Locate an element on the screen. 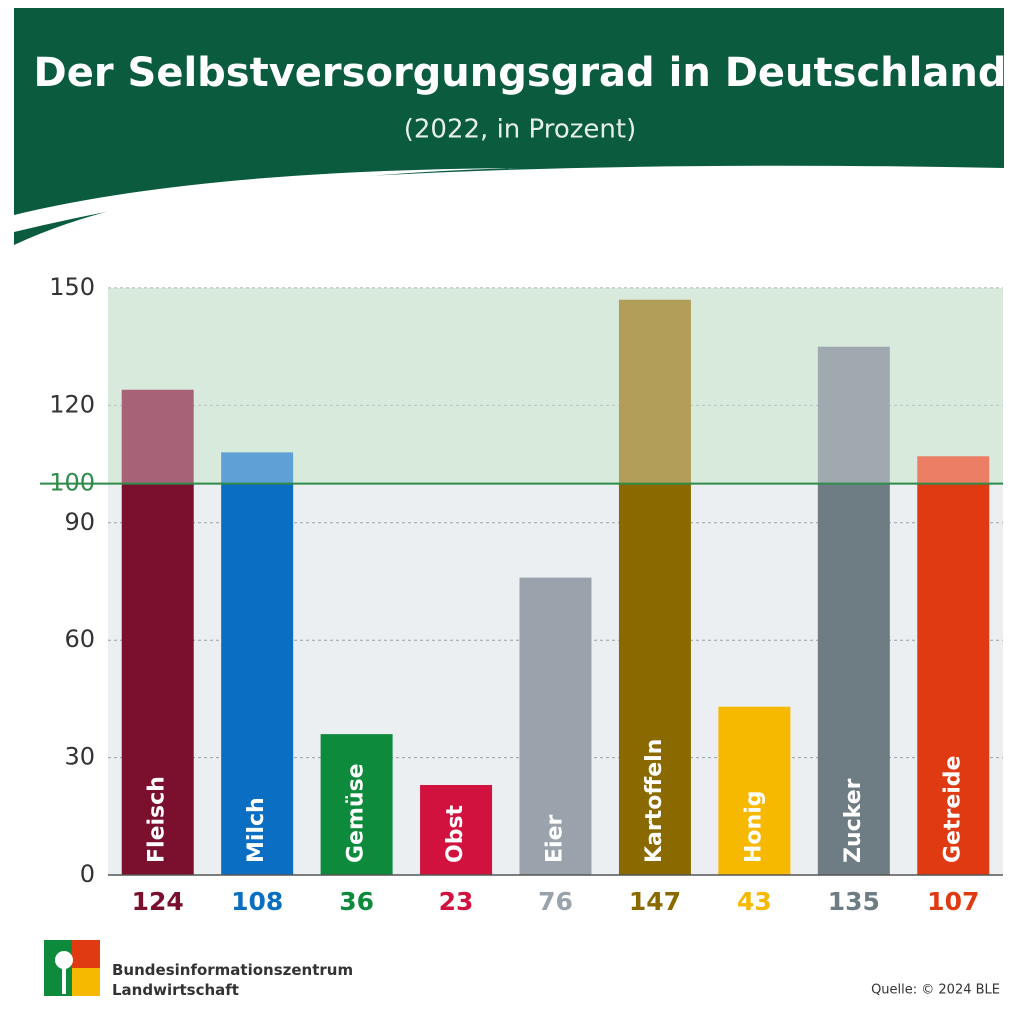 The height and width of the screenshot is (1023, 1015). y-tick-label: 150 is located at coordinates (72, 287).